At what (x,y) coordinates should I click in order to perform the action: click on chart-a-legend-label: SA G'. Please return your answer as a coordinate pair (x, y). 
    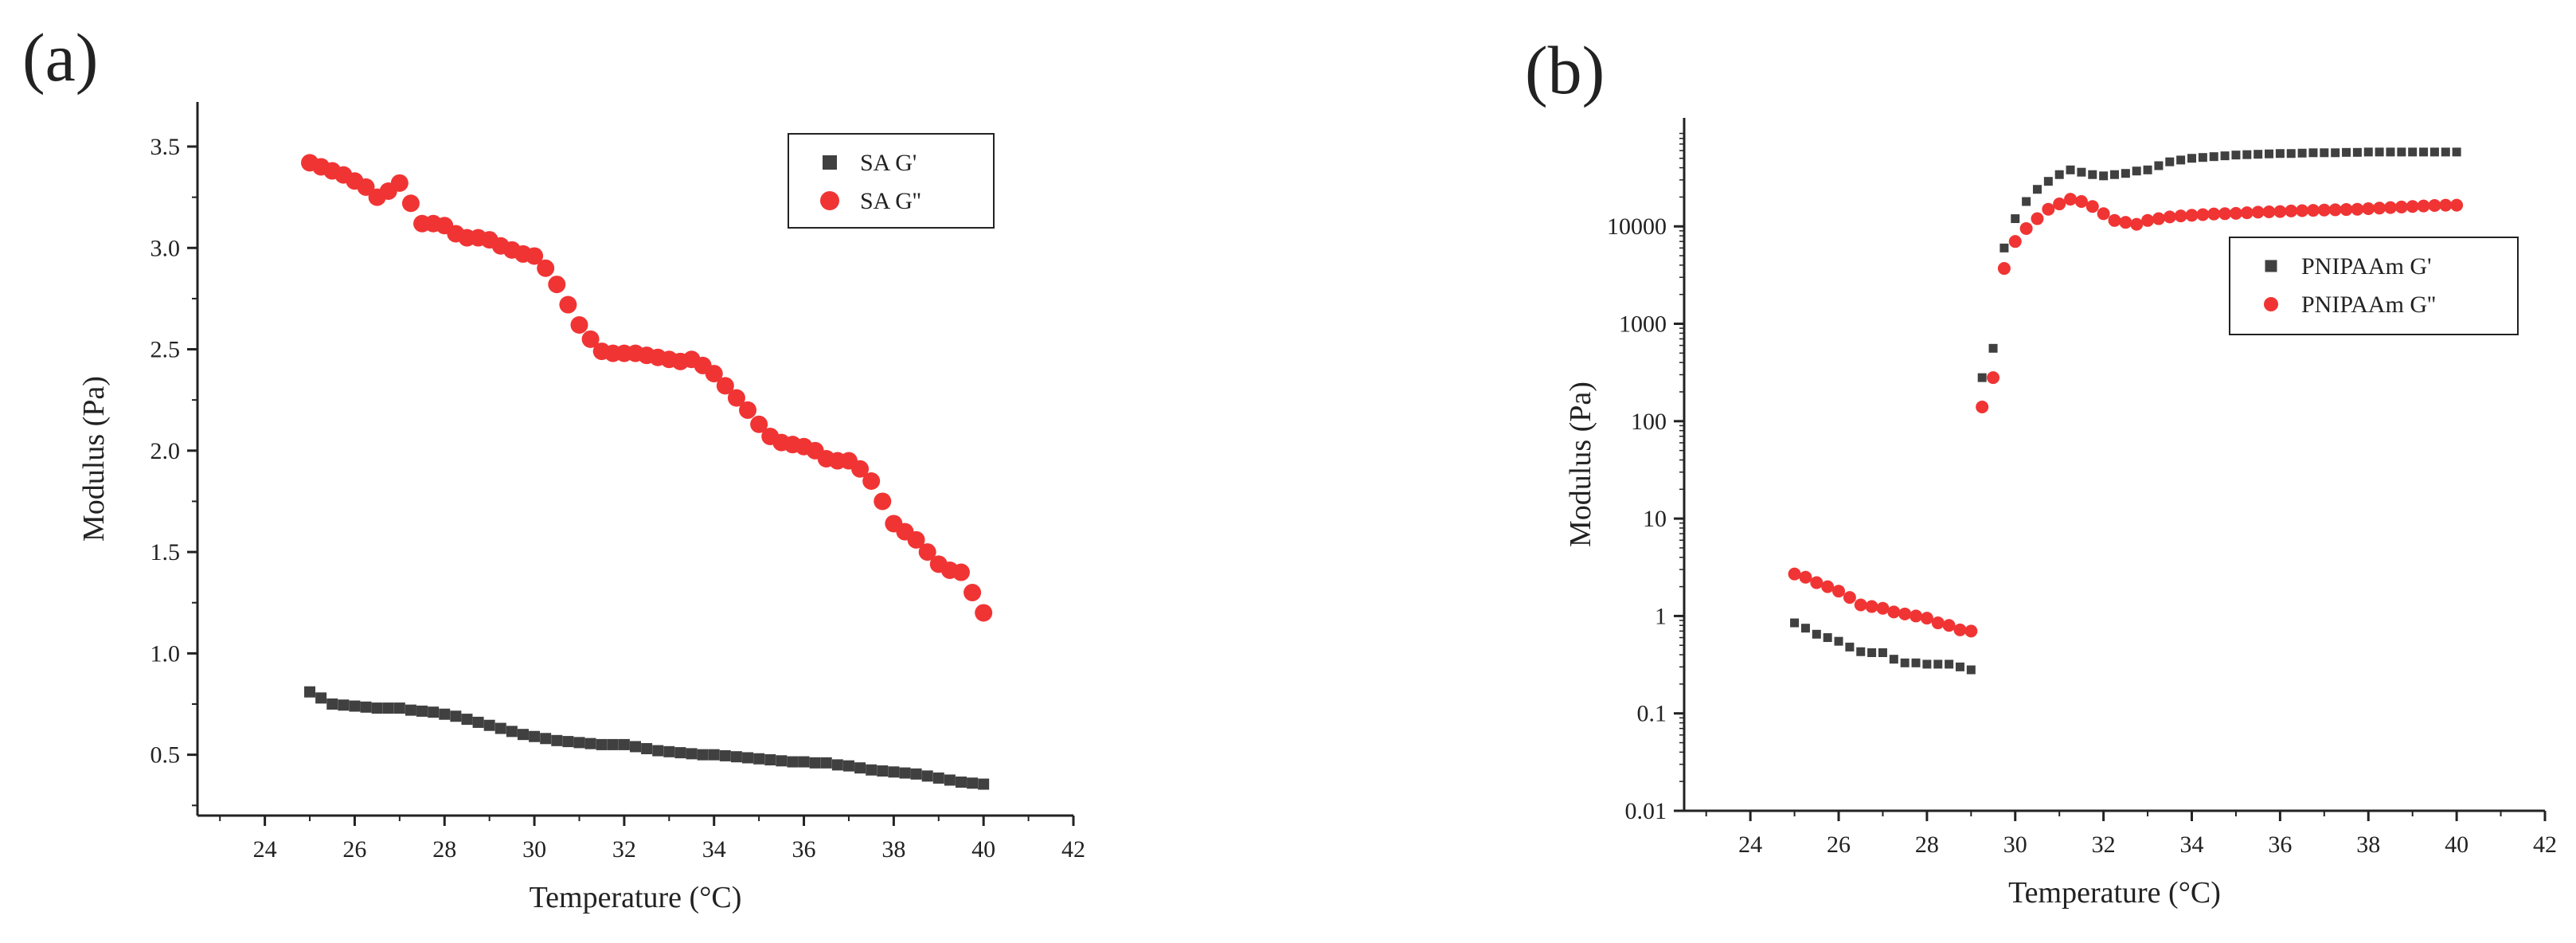
    Looking at the image, I should click on (888, 163).